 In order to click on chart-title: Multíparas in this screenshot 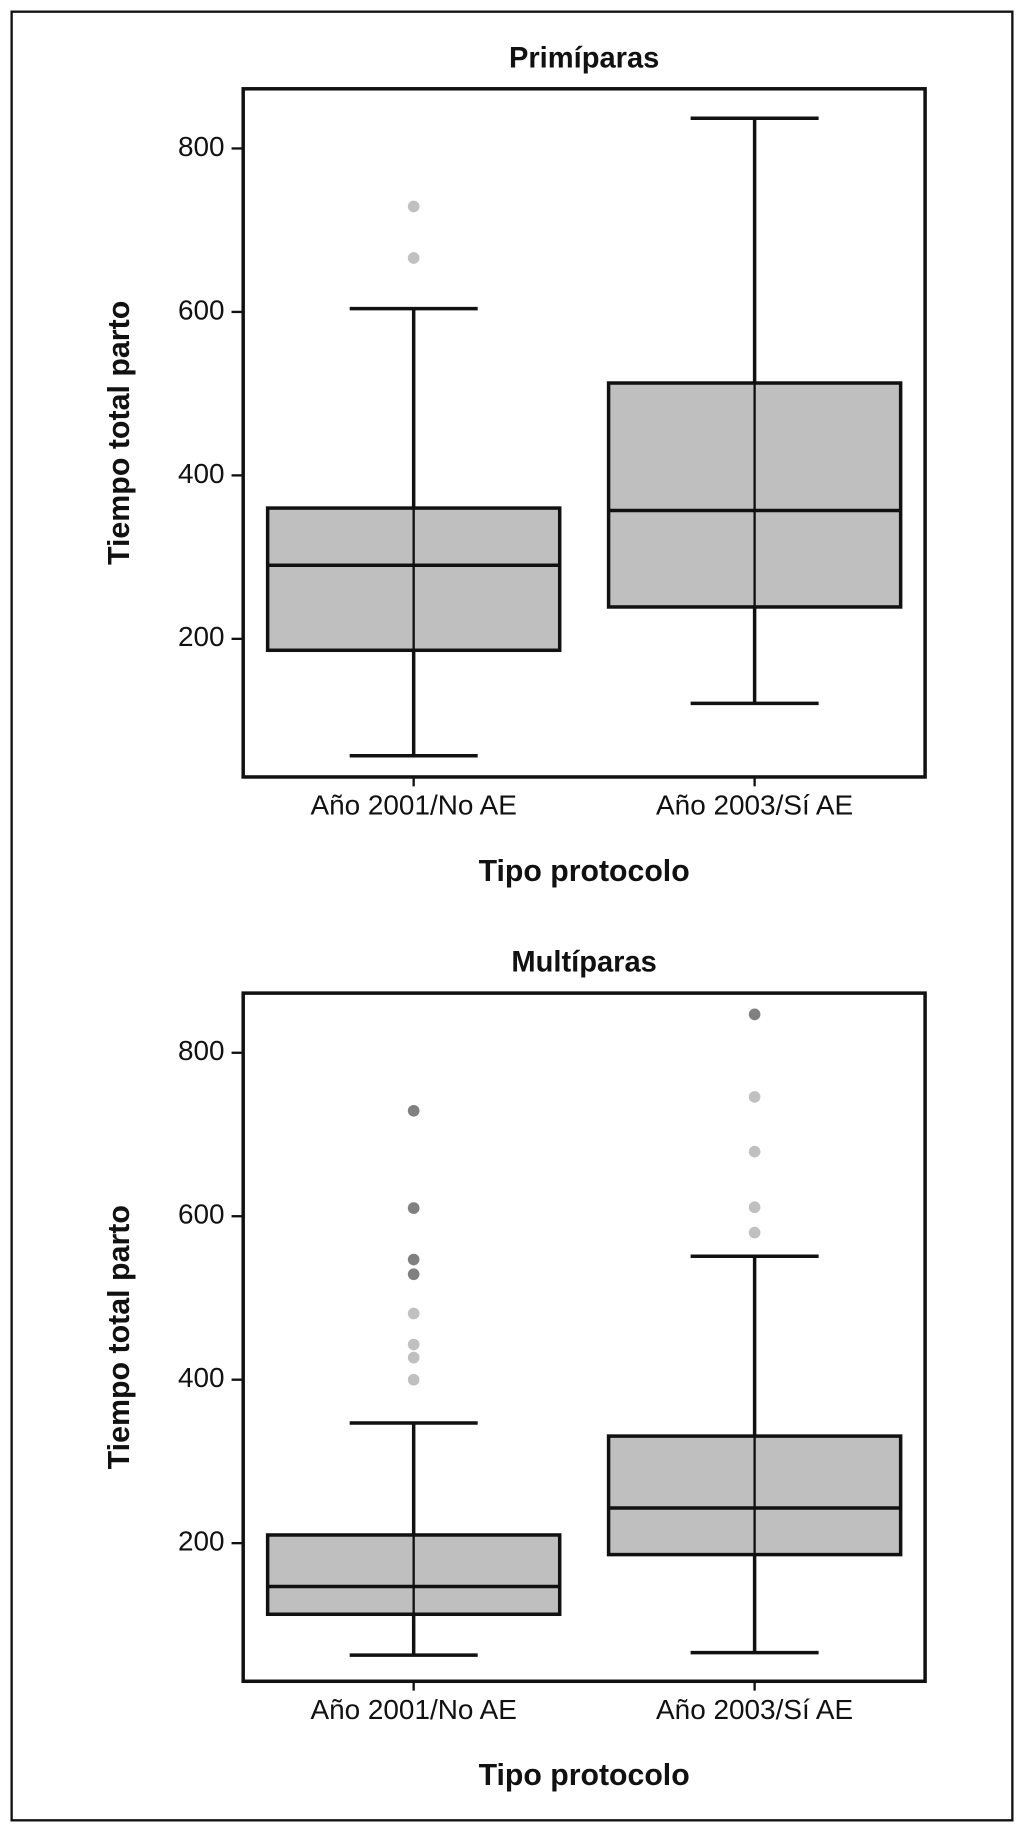, I will do `click(583, 963)`.